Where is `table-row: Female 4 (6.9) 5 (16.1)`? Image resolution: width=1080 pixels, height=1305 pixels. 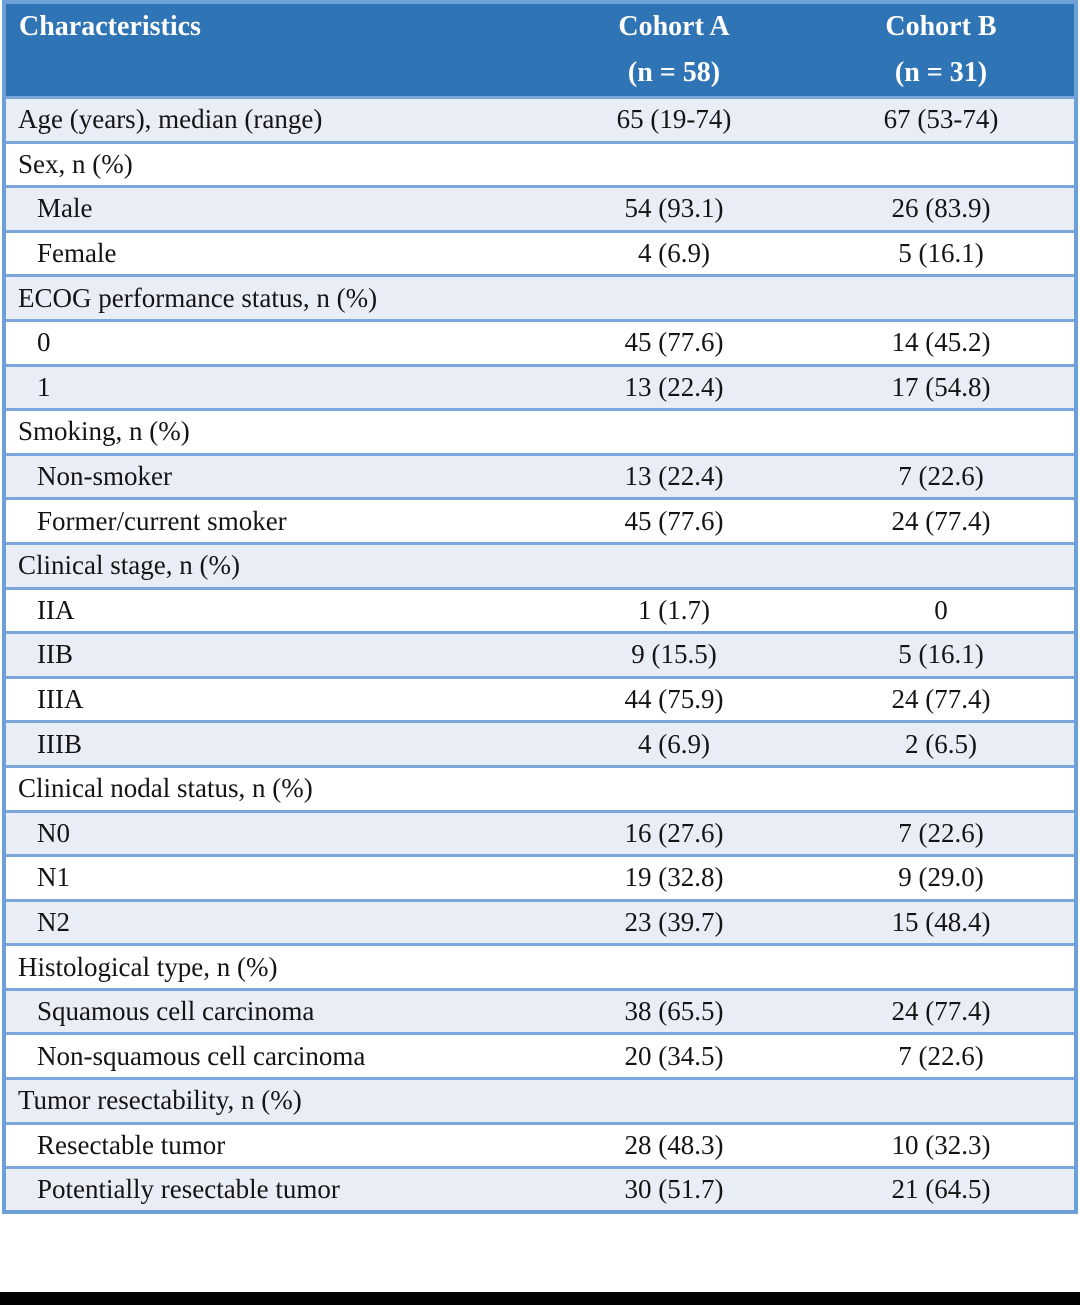 table-row: Female 4 (6.9) 5 (16.1) is located at coordinates (540, 254).